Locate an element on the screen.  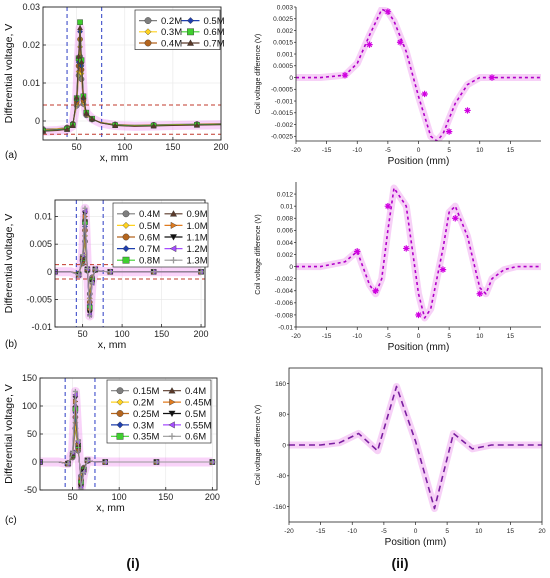
x-tick-label: -10 is located at coordinates (358, 150).